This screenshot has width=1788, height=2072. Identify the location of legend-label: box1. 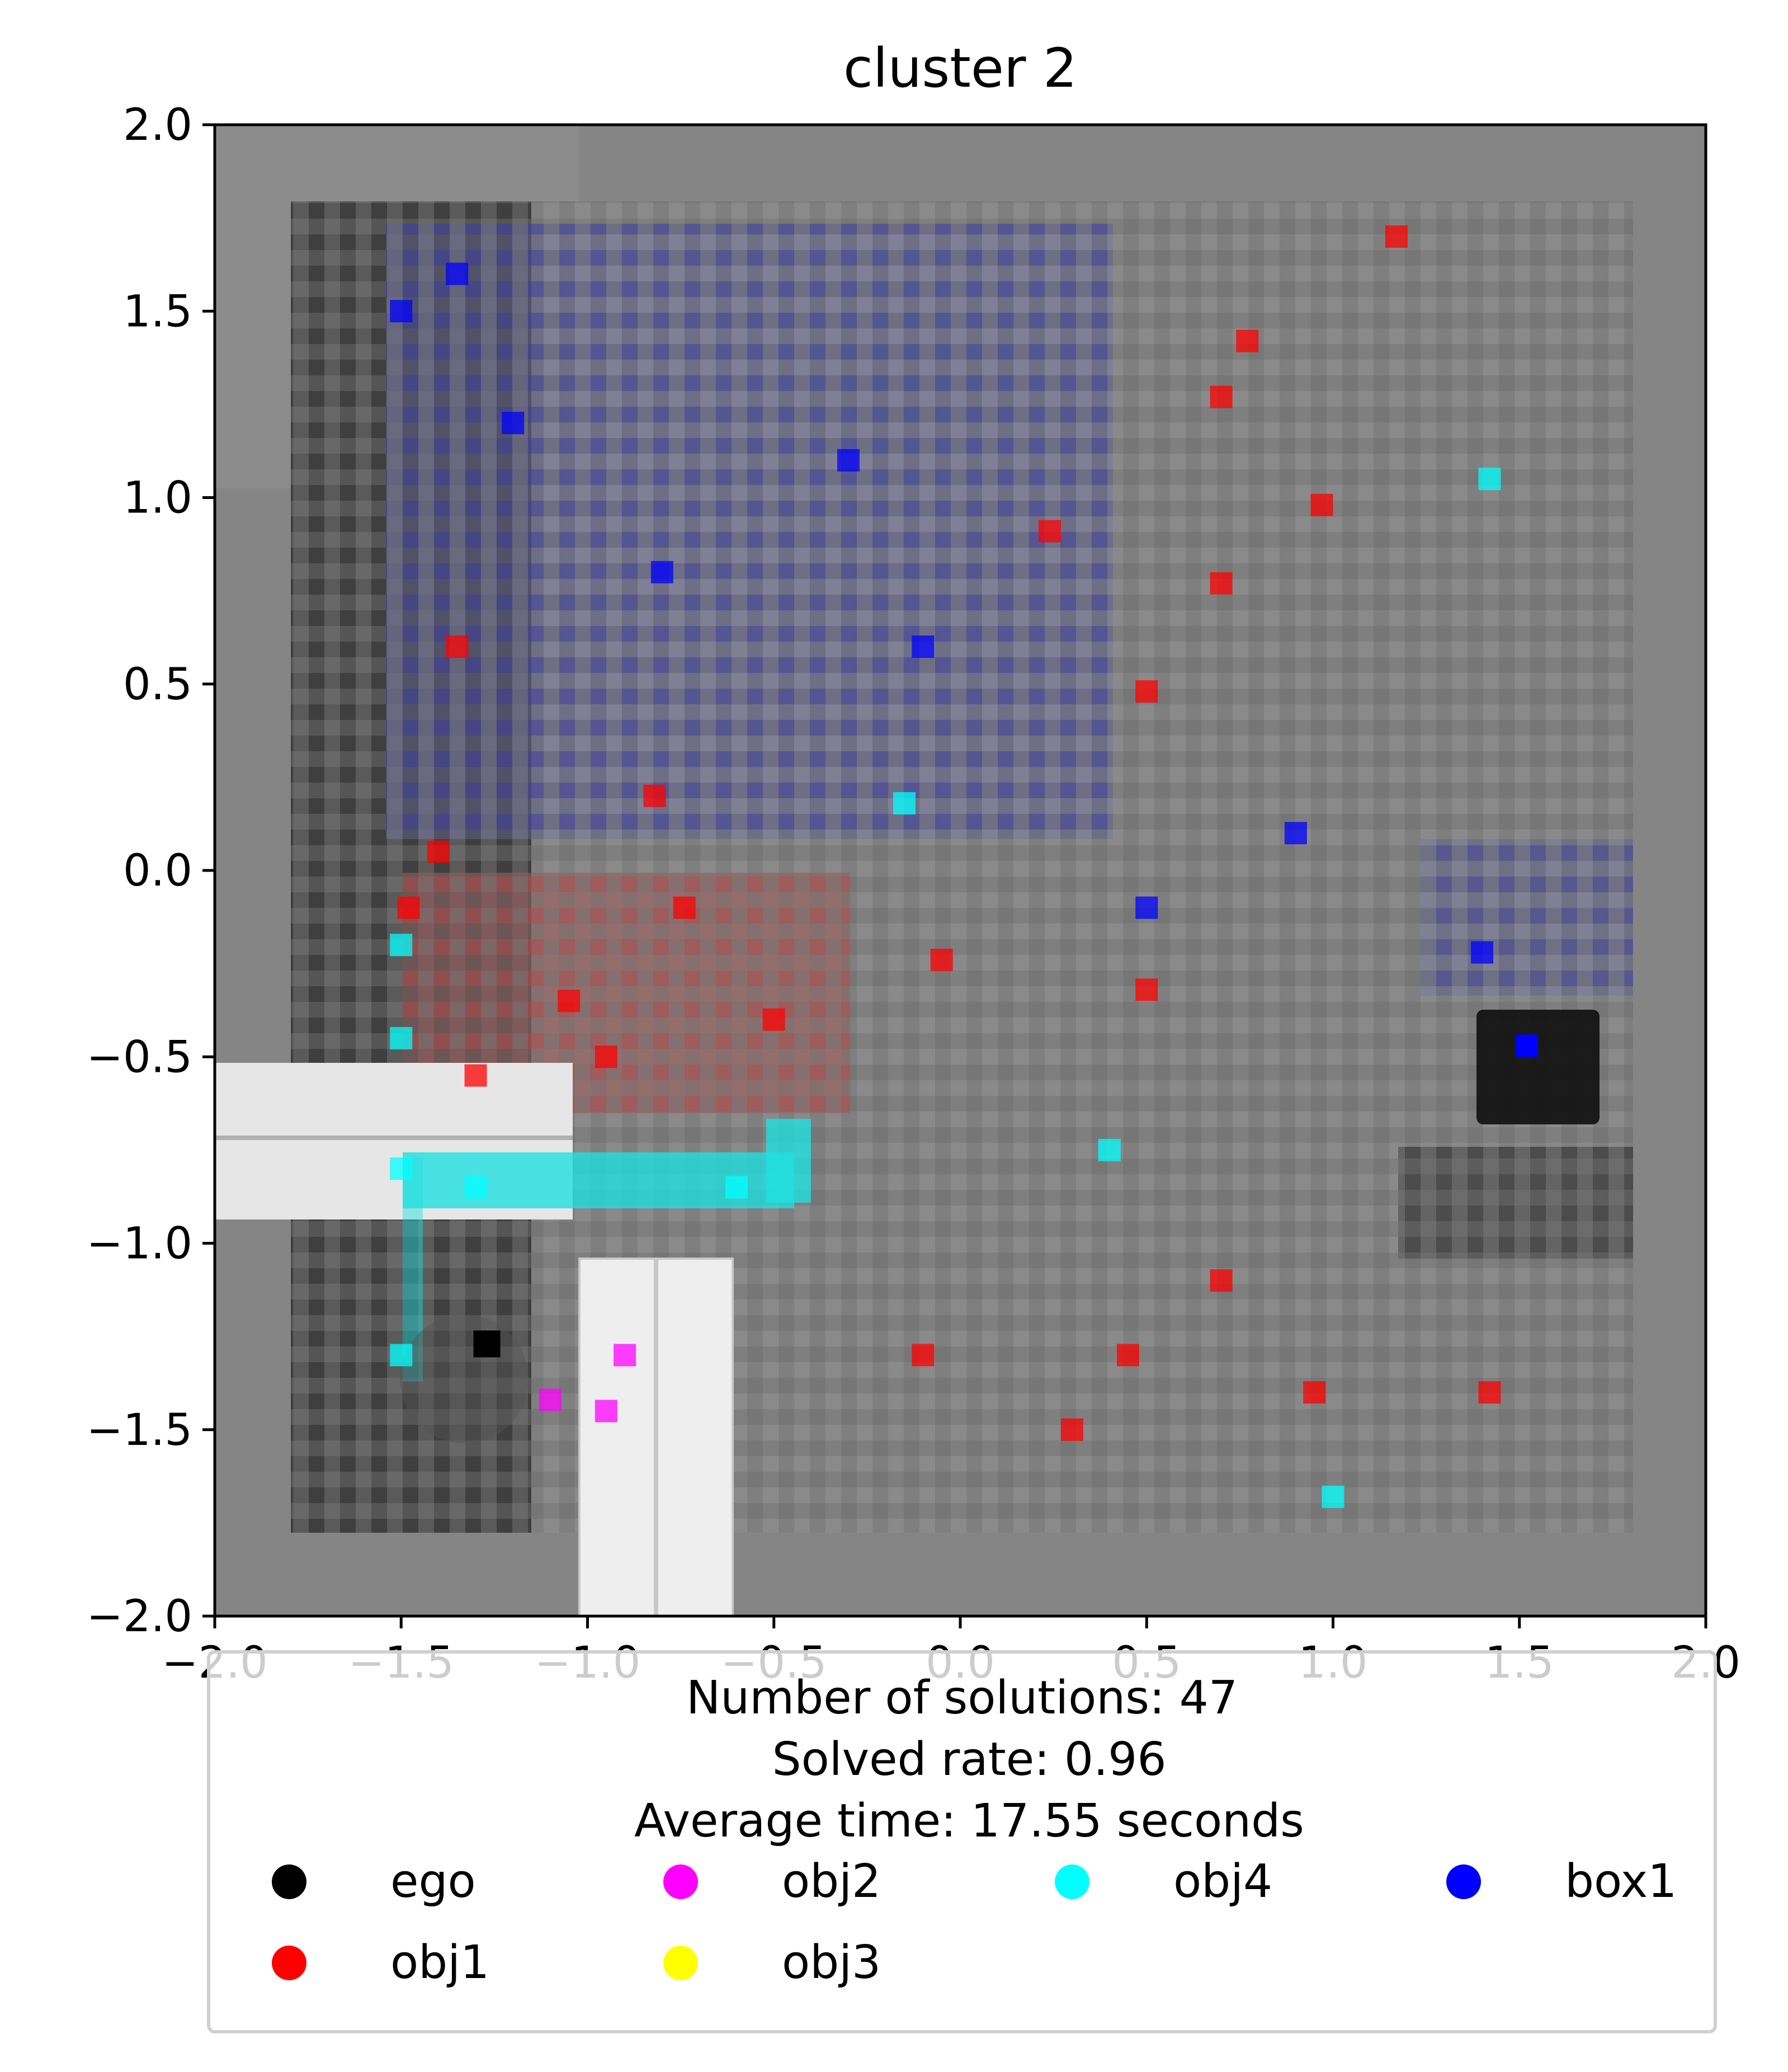
(1621, 1881).